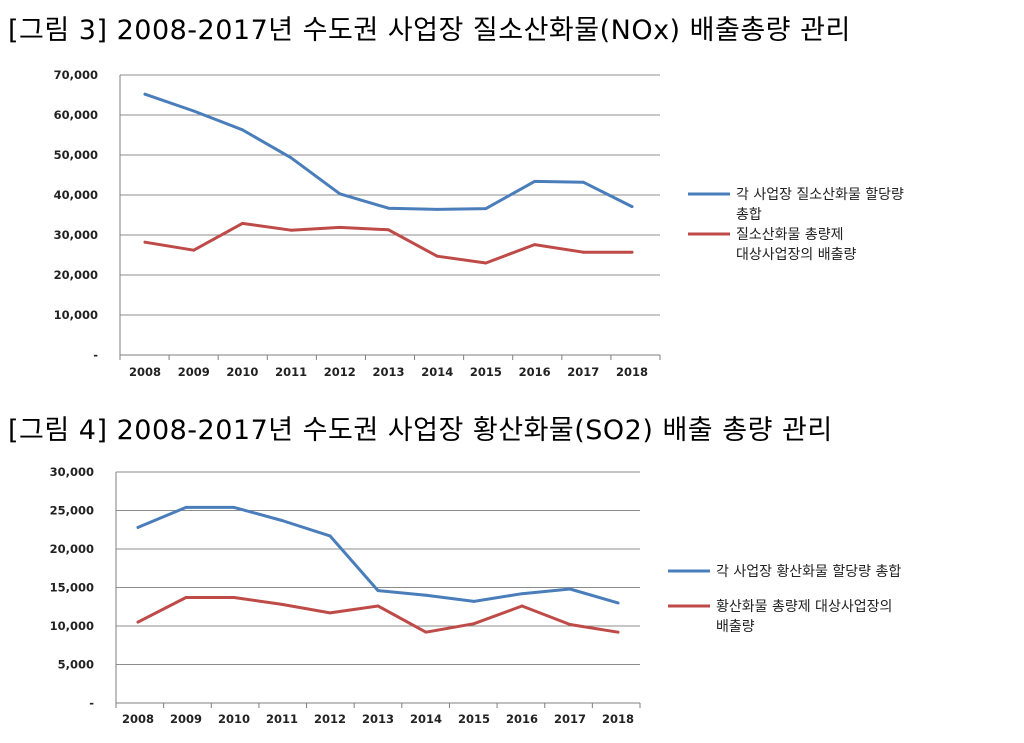 The width and height of the screenshot is (1024, 743). Describe the element at coordinates (378, 719) in the screenshot. I see `so2-x-tick-label: 2013` at that location.